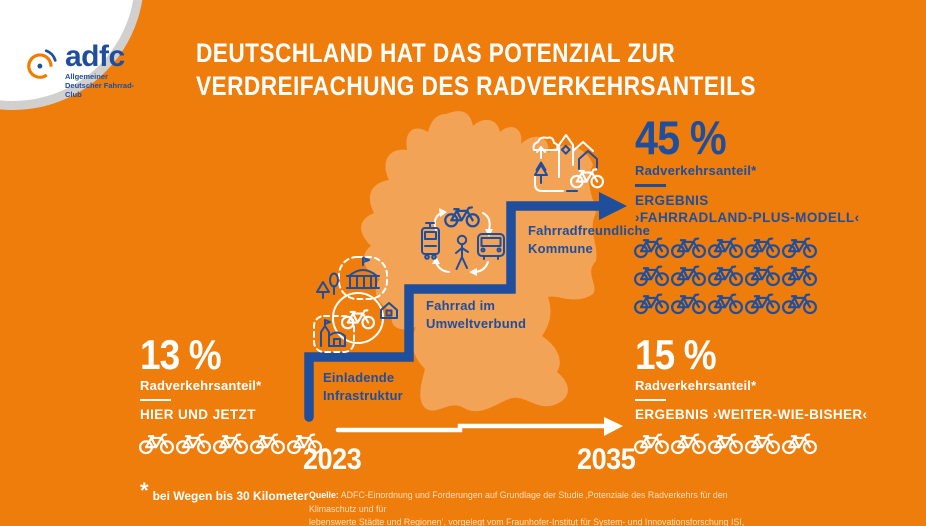 This screenshot has width=926, height=526. Describe the element at coordinates (230, 496) in the screenshot. I see `footnote-text: bei Wegen bis 30 Kilometer` at that location.